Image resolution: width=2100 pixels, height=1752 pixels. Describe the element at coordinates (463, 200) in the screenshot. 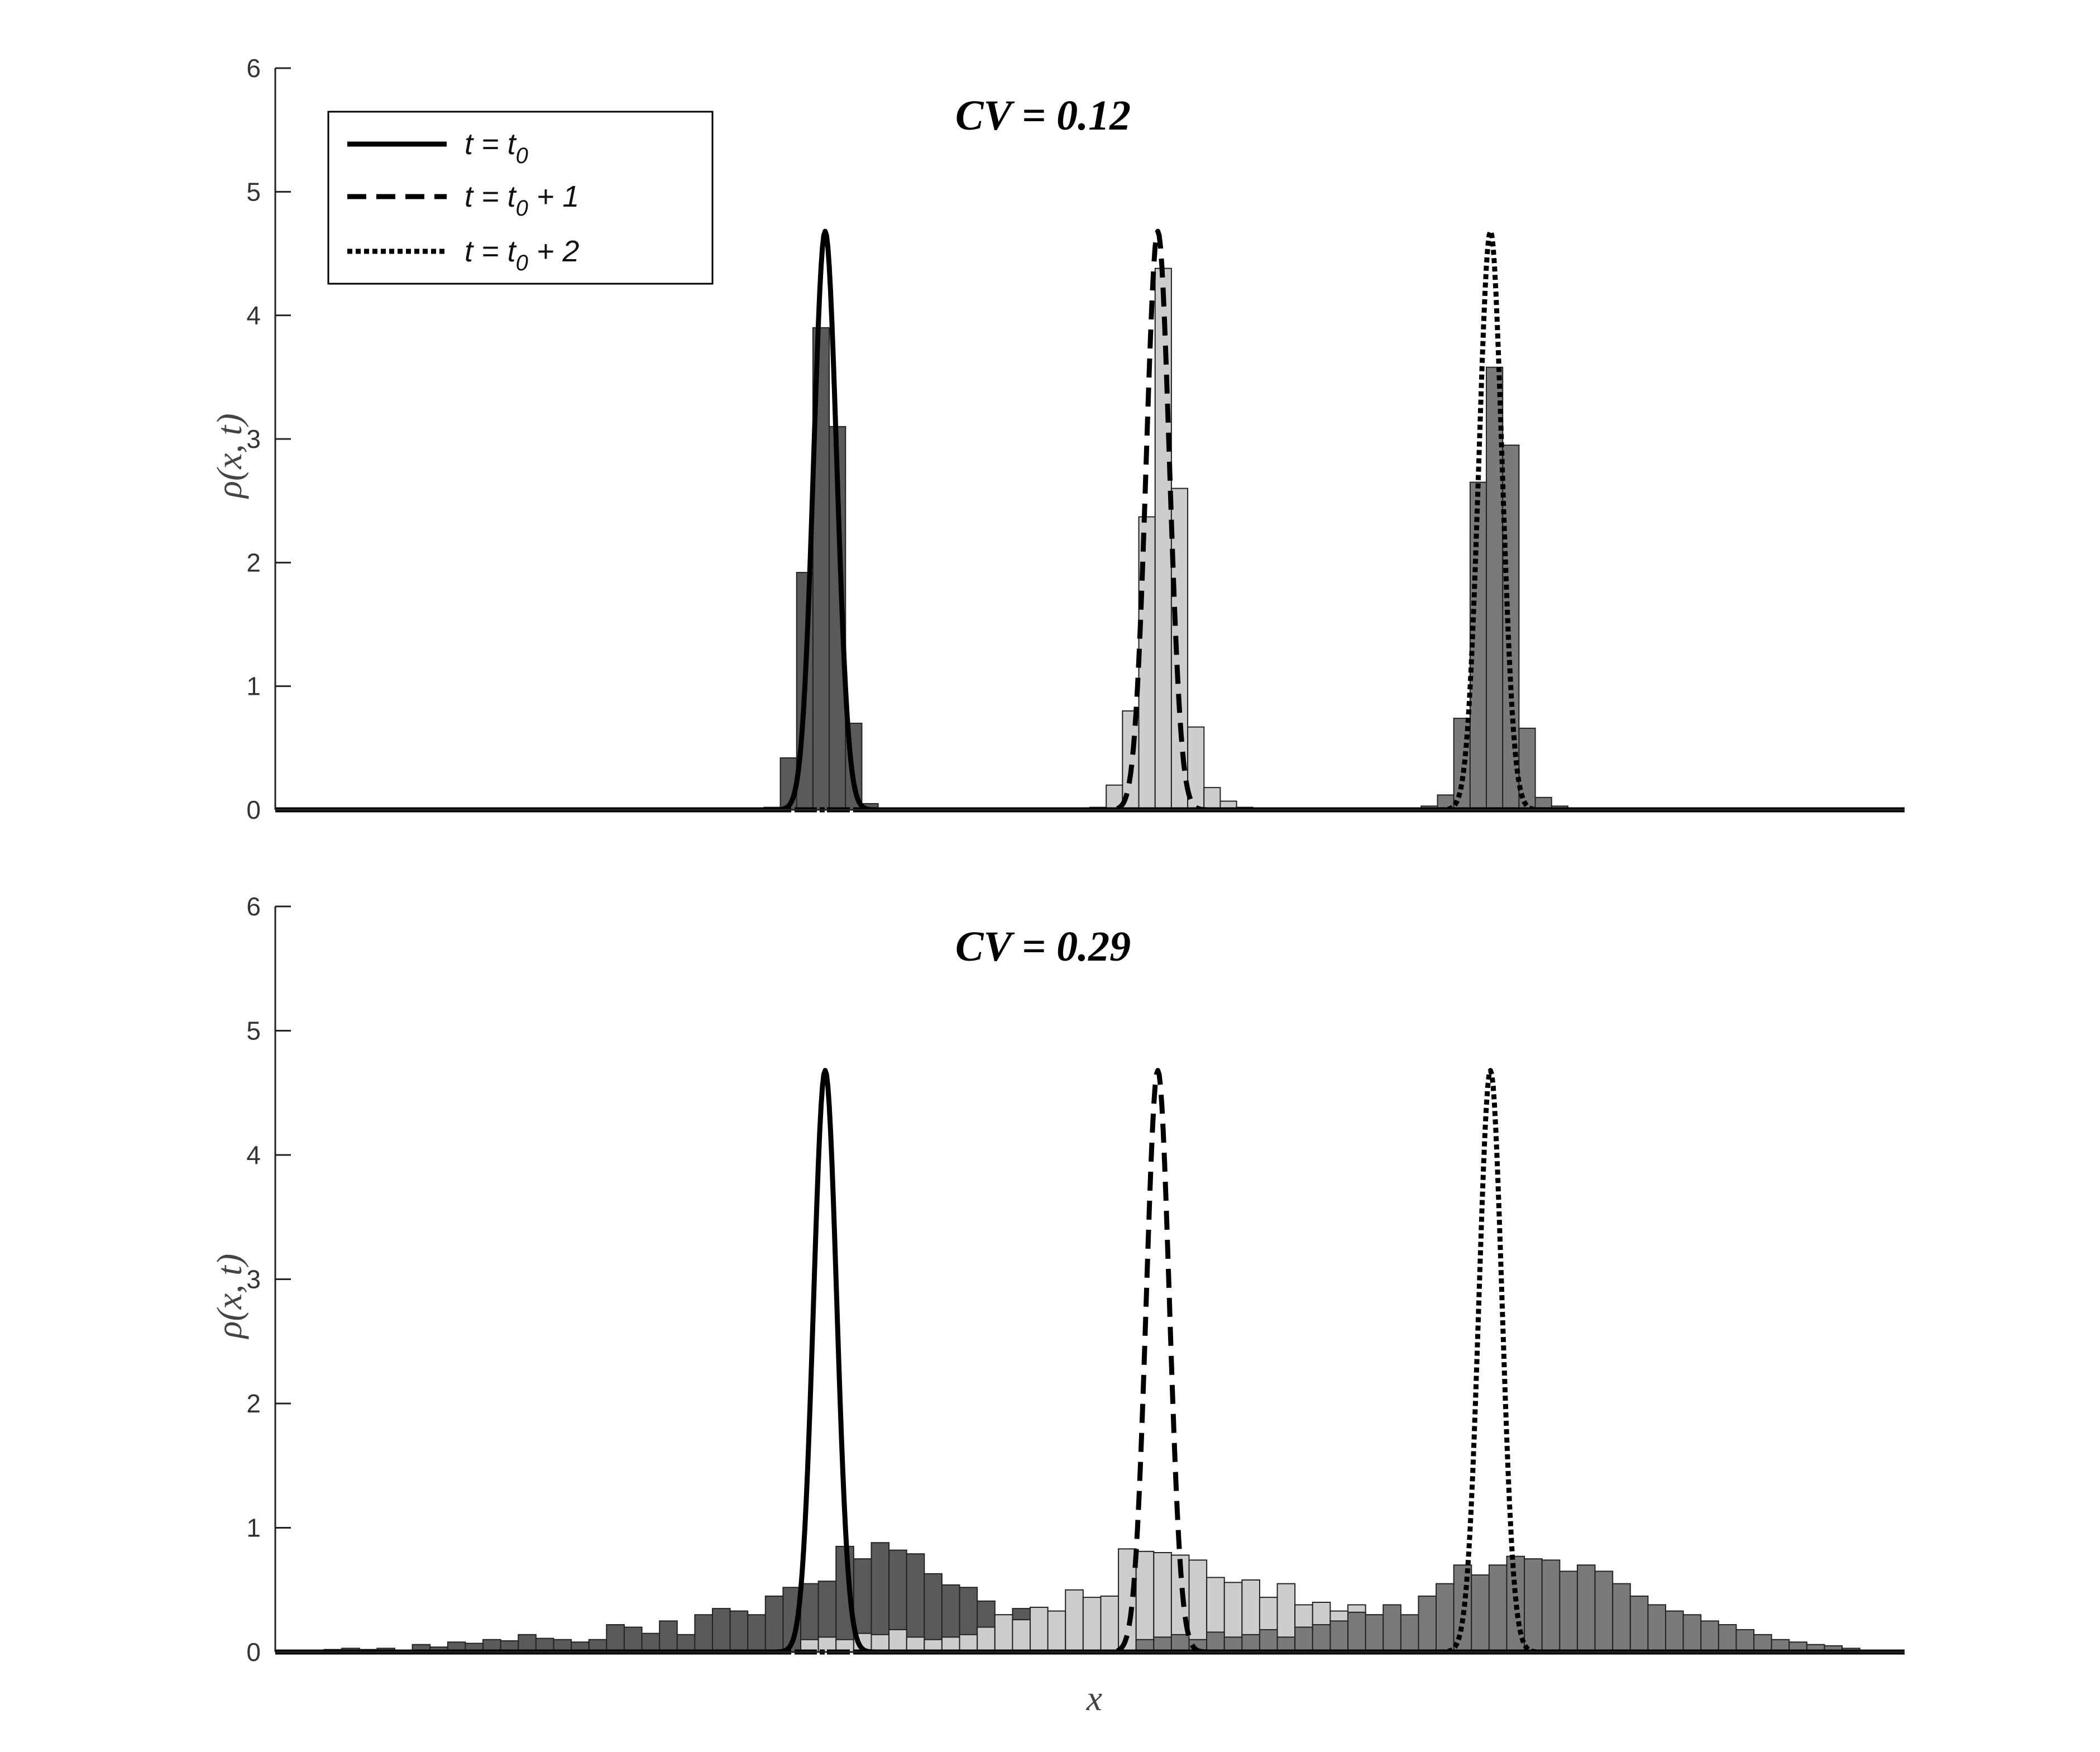

I see `legend-entry-dashed: t = t0 + 1` at that location.